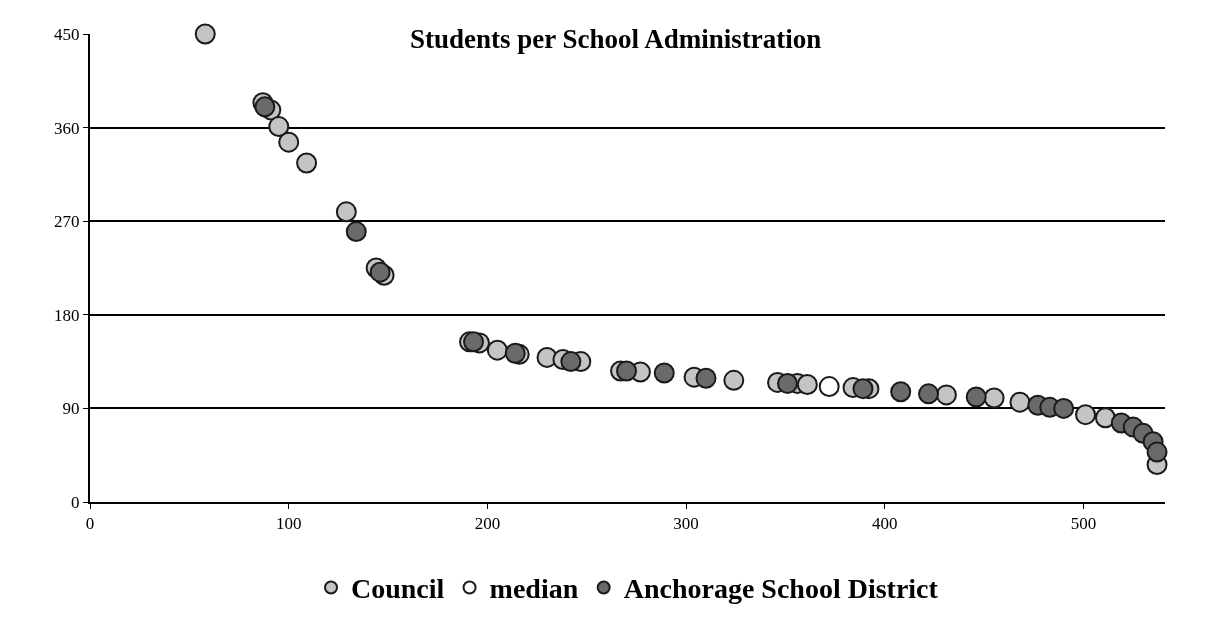 Image resolution: width=1207 pixels, height=637 pixels. I want to click on x-tick-label: 200, so click(487, 524).